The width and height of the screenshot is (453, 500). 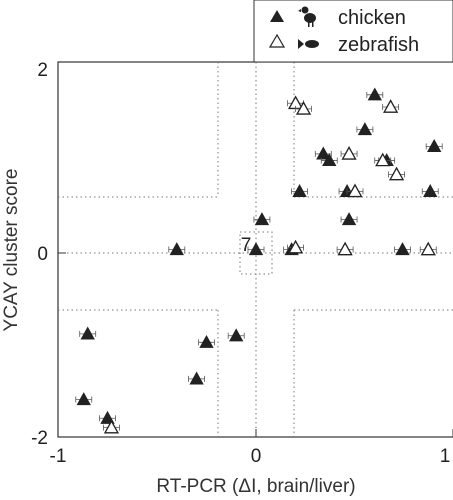 I want to click on x-tick-label: 0, so click(x=256, y=456).